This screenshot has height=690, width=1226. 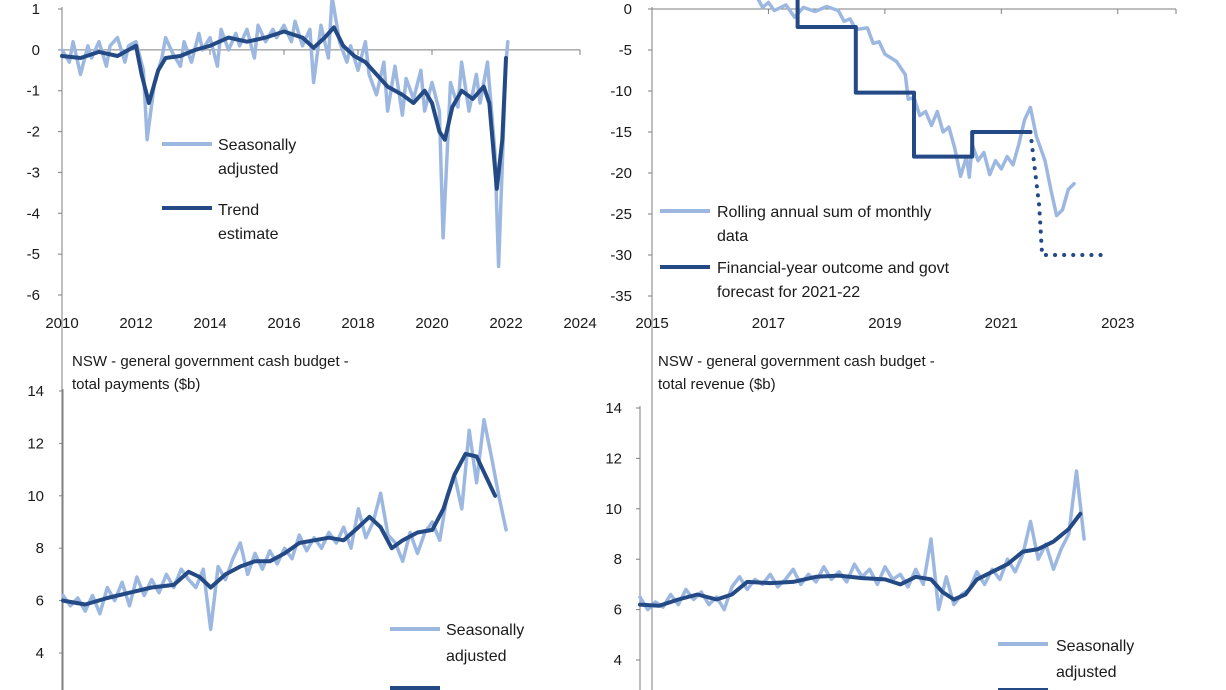 What do you see at coordinates (788, 292) in the screenshot?
I see `legend-label: forecast for 2021-22` at bounding box center [788, 292].